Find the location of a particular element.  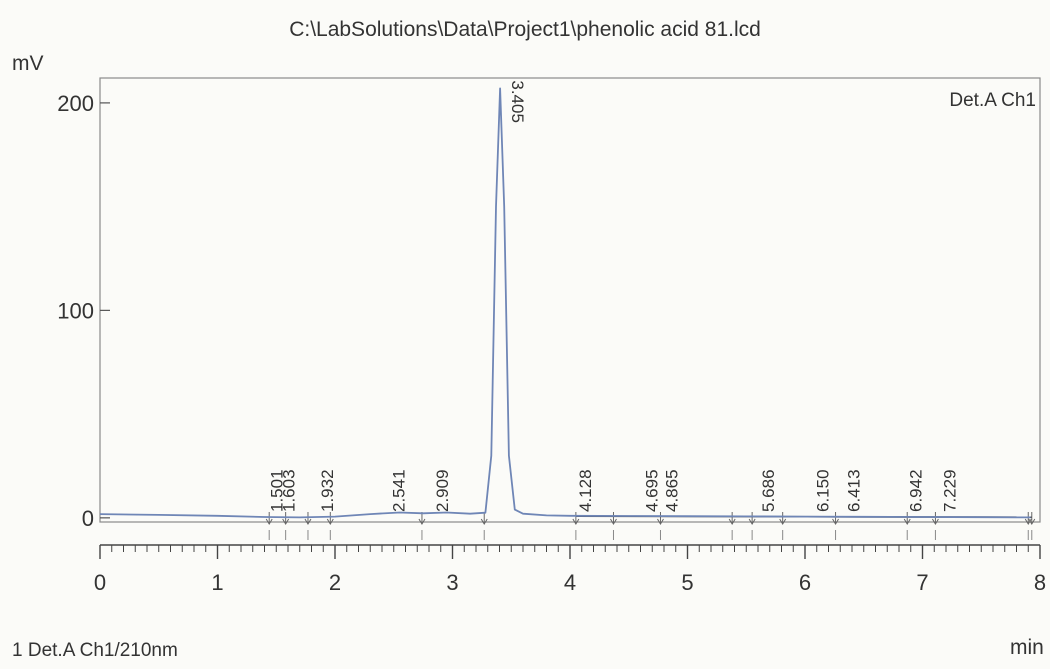

peak-label: 1.501 is located at coordinates (276, 490).